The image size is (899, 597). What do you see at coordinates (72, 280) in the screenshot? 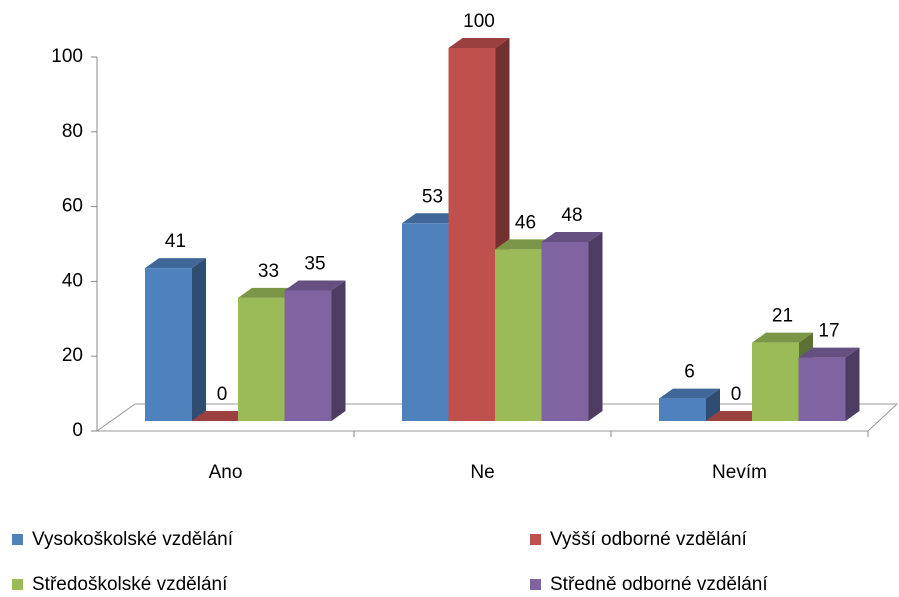
I see `y-tick-label: 40` at bounding box center [72, 280].